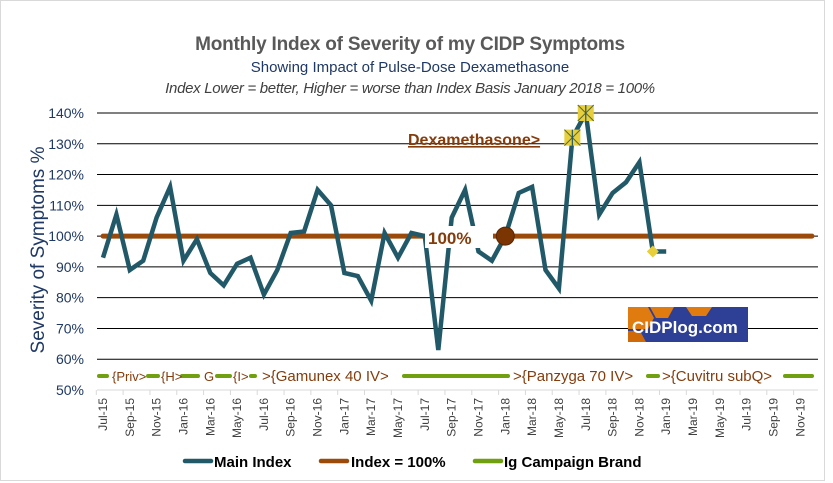 The width and height of the screenshot is (833, 483). What do you see at coordinates (586, 414) in the screenshot?
I see `x-tick-label: Jul-18` at bounding box center [586, 414].